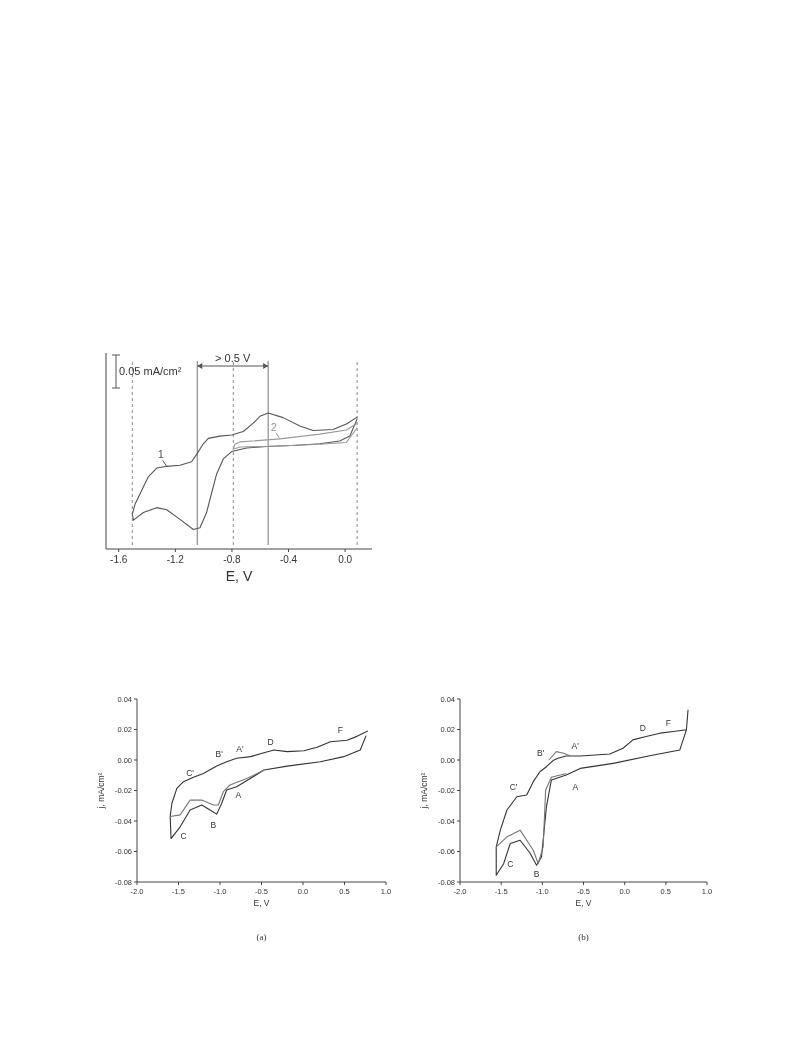  I want to click on text: > 0.5 V, so click(233, 358).